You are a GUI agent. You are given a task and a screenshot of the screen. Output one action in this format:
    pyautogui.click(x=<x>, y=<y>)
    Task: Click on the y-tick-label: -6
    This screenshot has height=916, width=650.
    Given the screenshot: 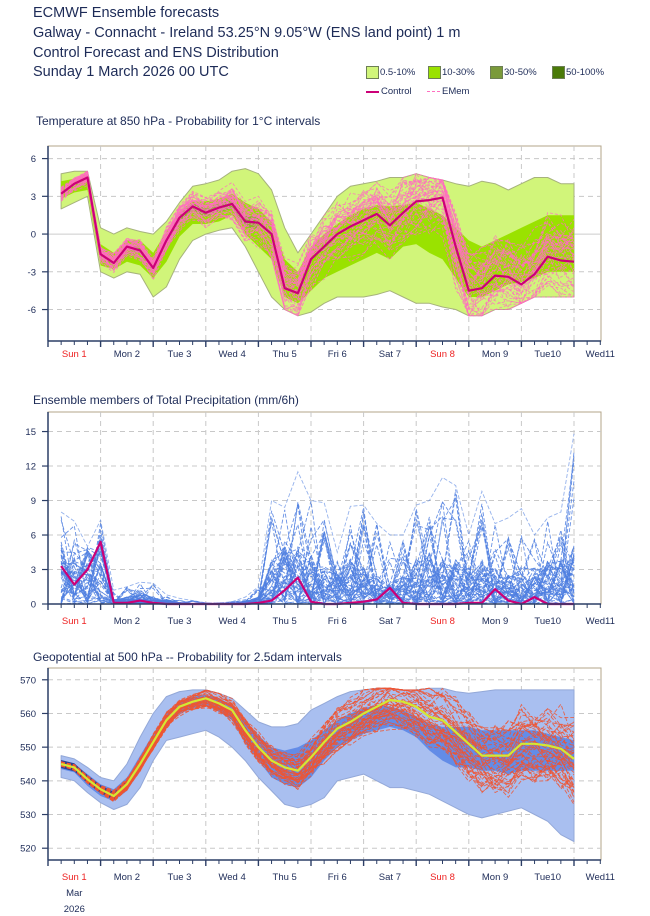 What is the action you would take?
    pyautogui.click(x=32, y=310)
    